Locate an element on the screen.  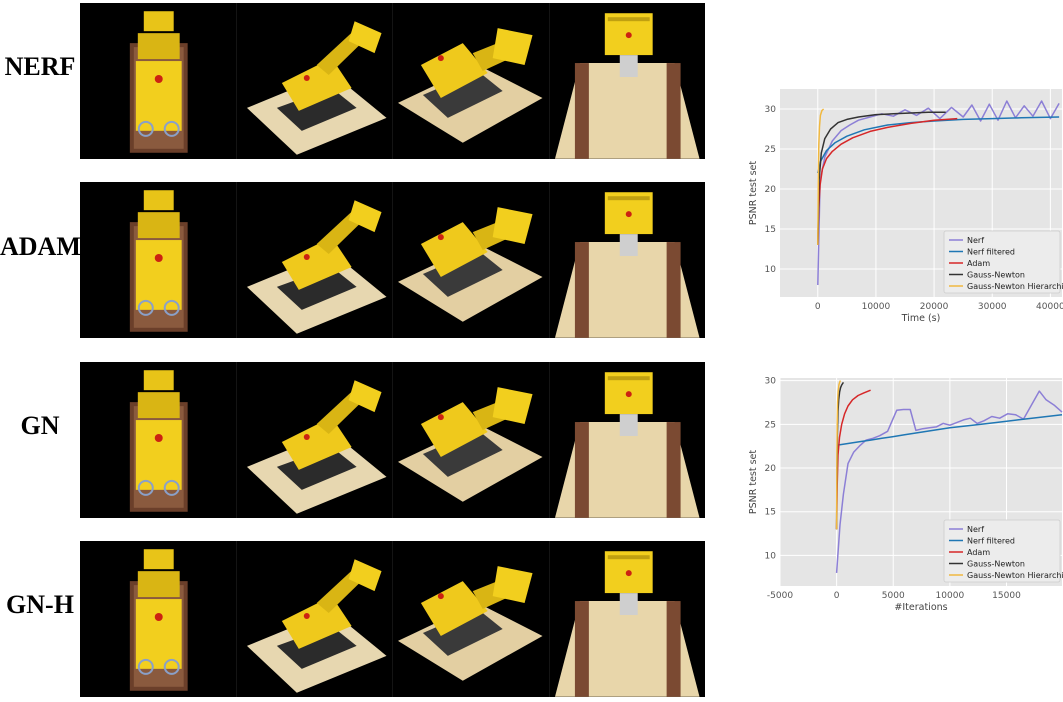
y-tick-label: 10 is located at coordinates (771, 556).